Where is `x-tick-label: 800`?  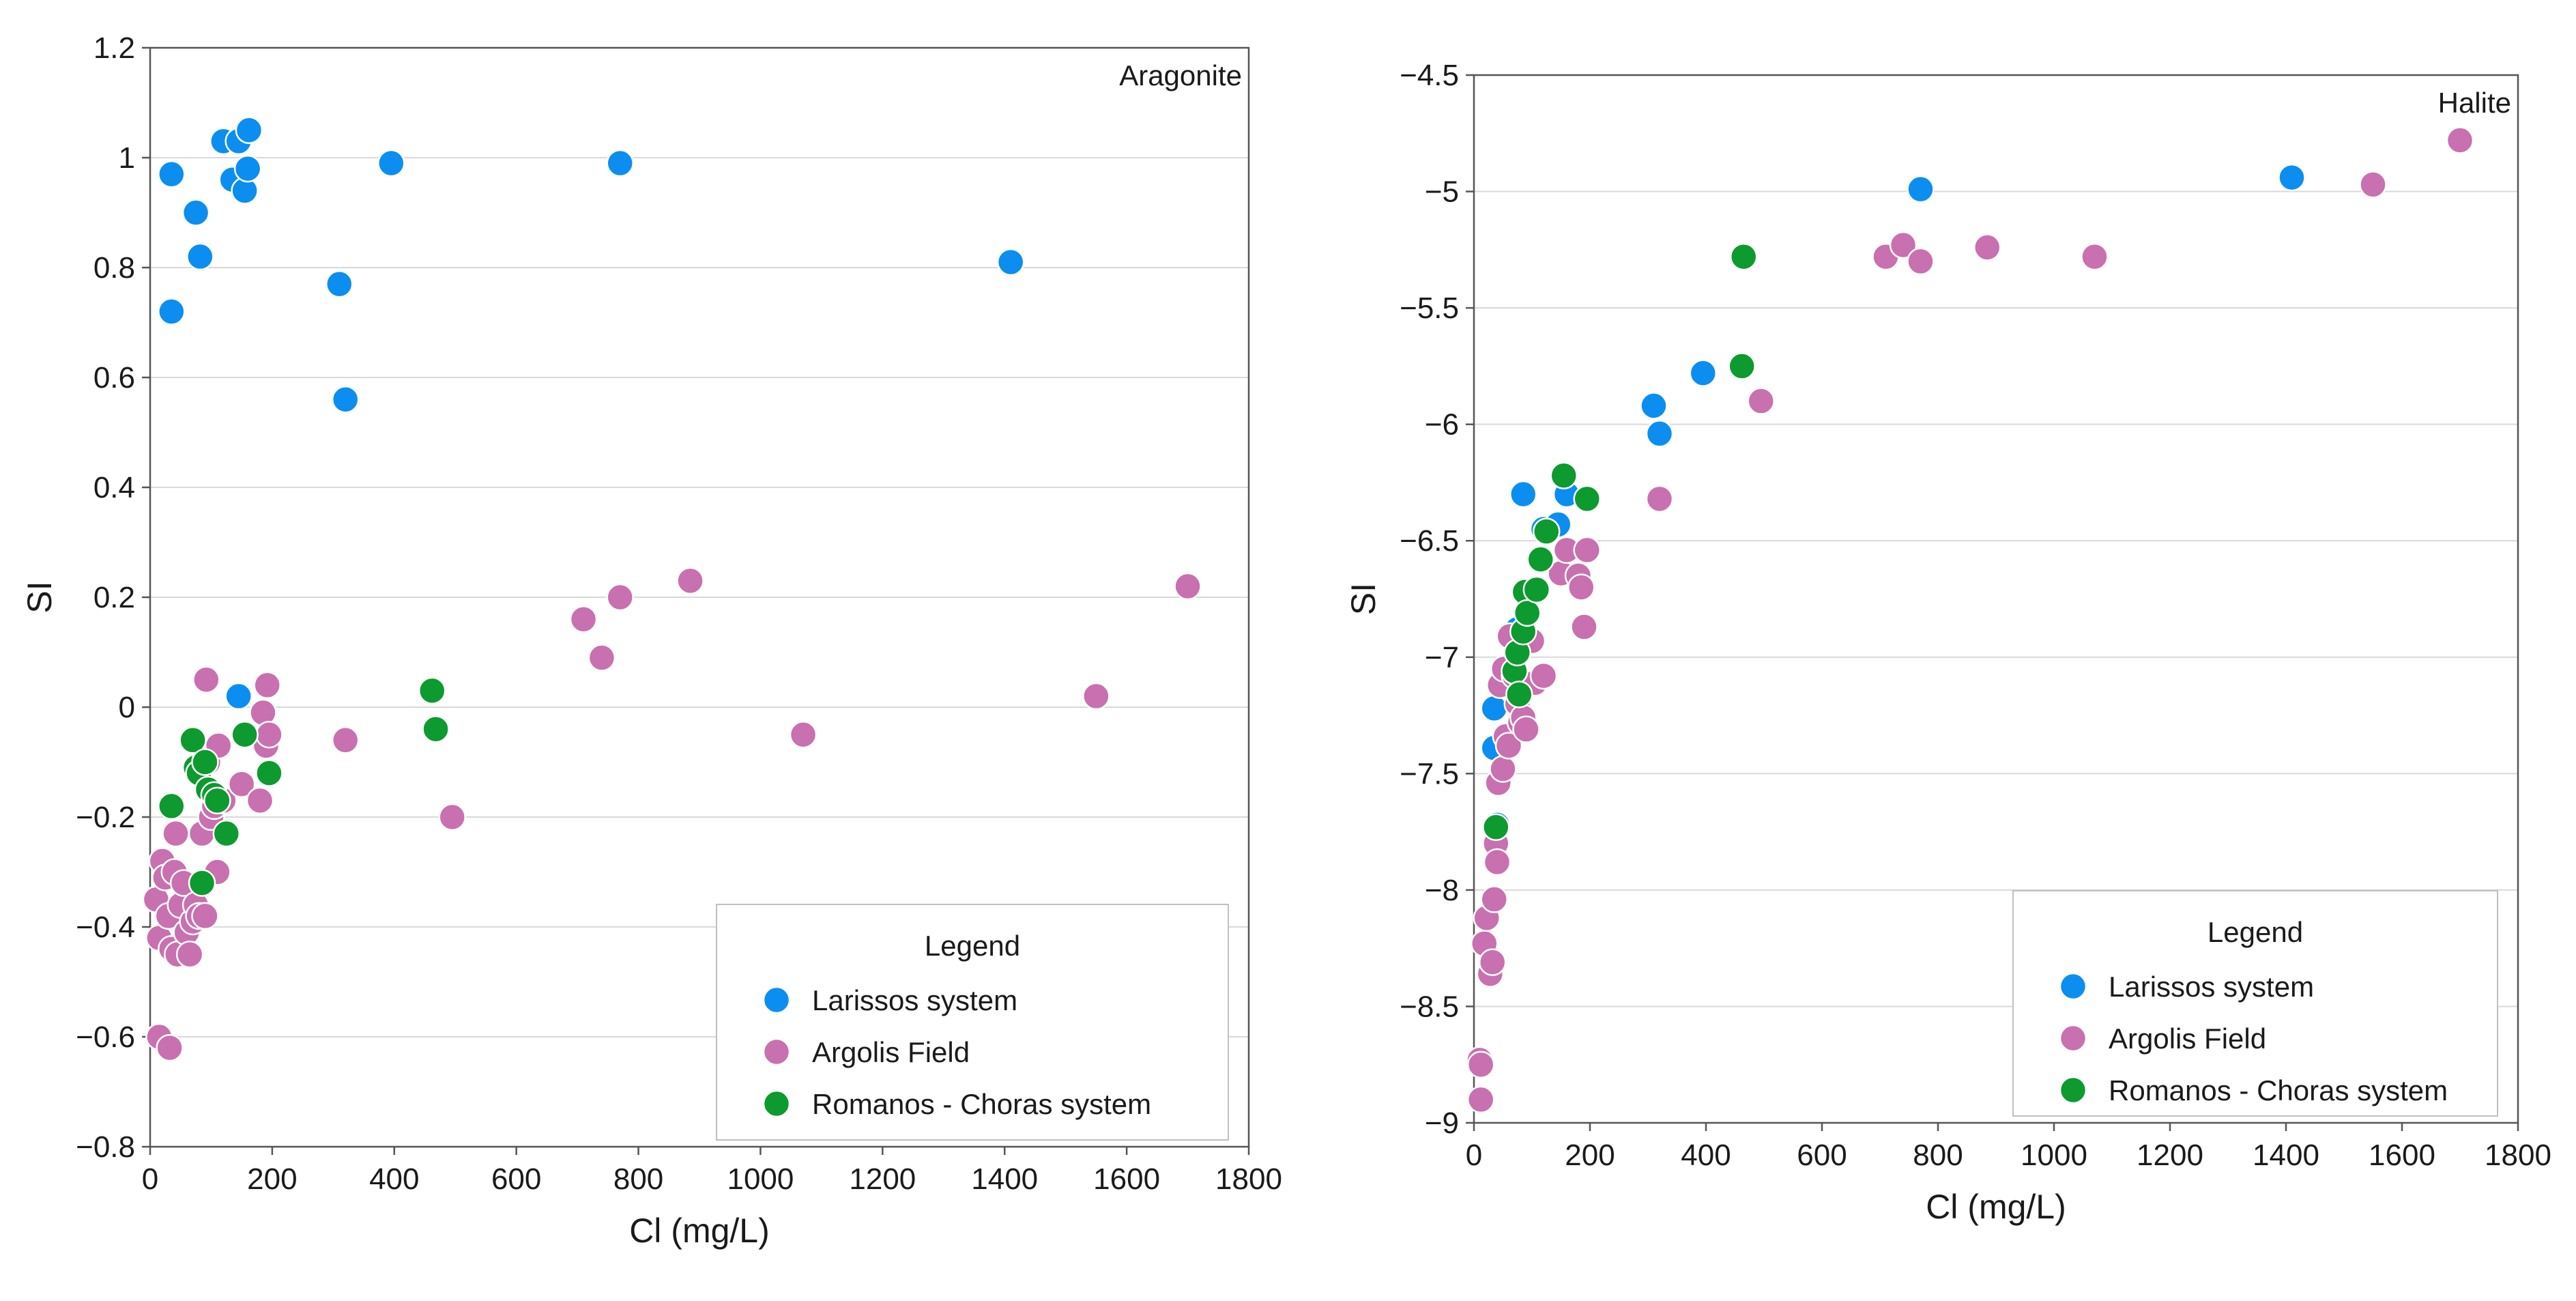
x-tick-label: 800 is located at coordinates (1938, 1155).